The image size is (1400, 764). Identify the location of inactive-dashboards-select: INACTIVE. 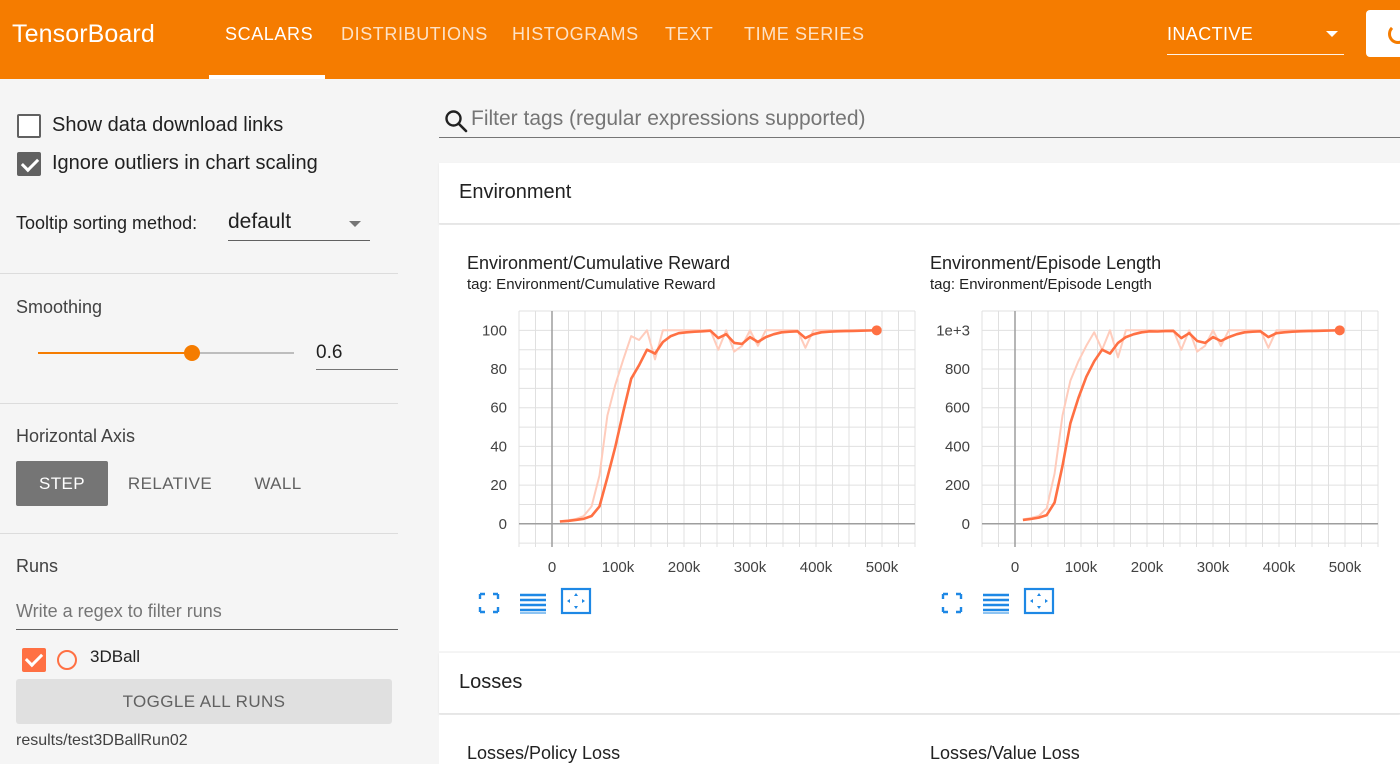
(1255, 39).